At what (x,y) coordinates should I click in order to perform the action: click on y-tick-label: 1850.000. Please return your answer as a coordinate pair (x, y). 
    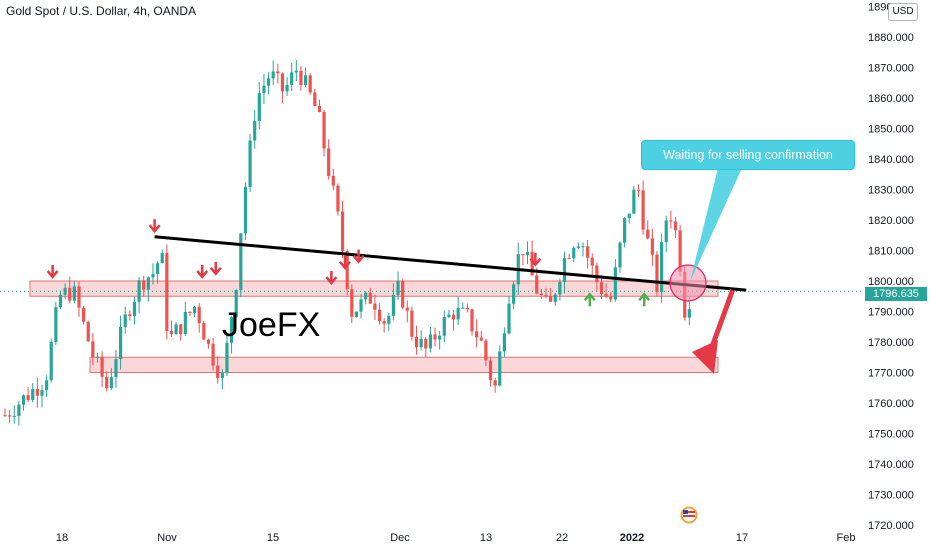
    Looking at the image, I should click on (891, 130).